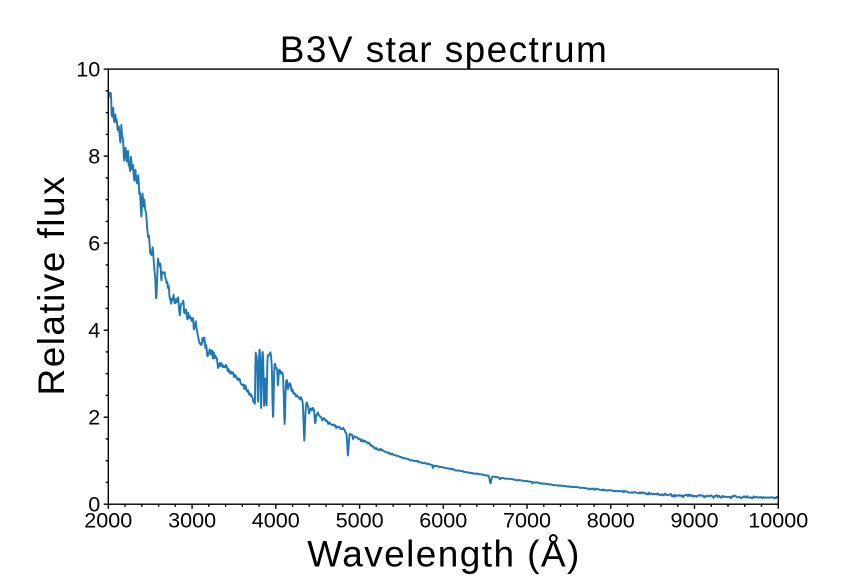 This screenshot has height=576, width=864. I want to click on svg-text: 6000, so click(443, 520).